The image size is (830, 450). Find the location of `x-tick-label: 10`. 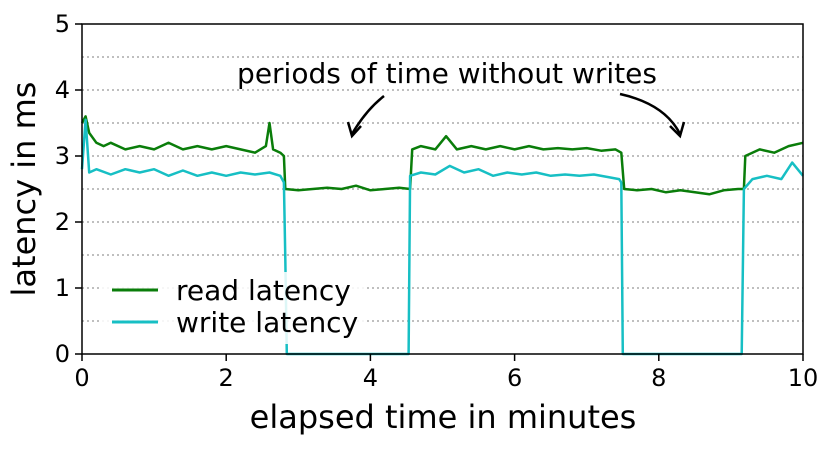

x-tick-label: 10 is located at coordinates (803, 378).